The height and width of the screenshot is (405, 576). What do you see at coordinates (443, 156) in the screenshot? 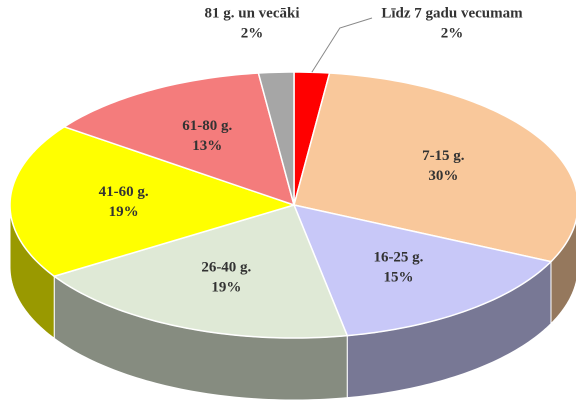
I see `slice-label: 7-15 g.` at bounding box center [443, 156].